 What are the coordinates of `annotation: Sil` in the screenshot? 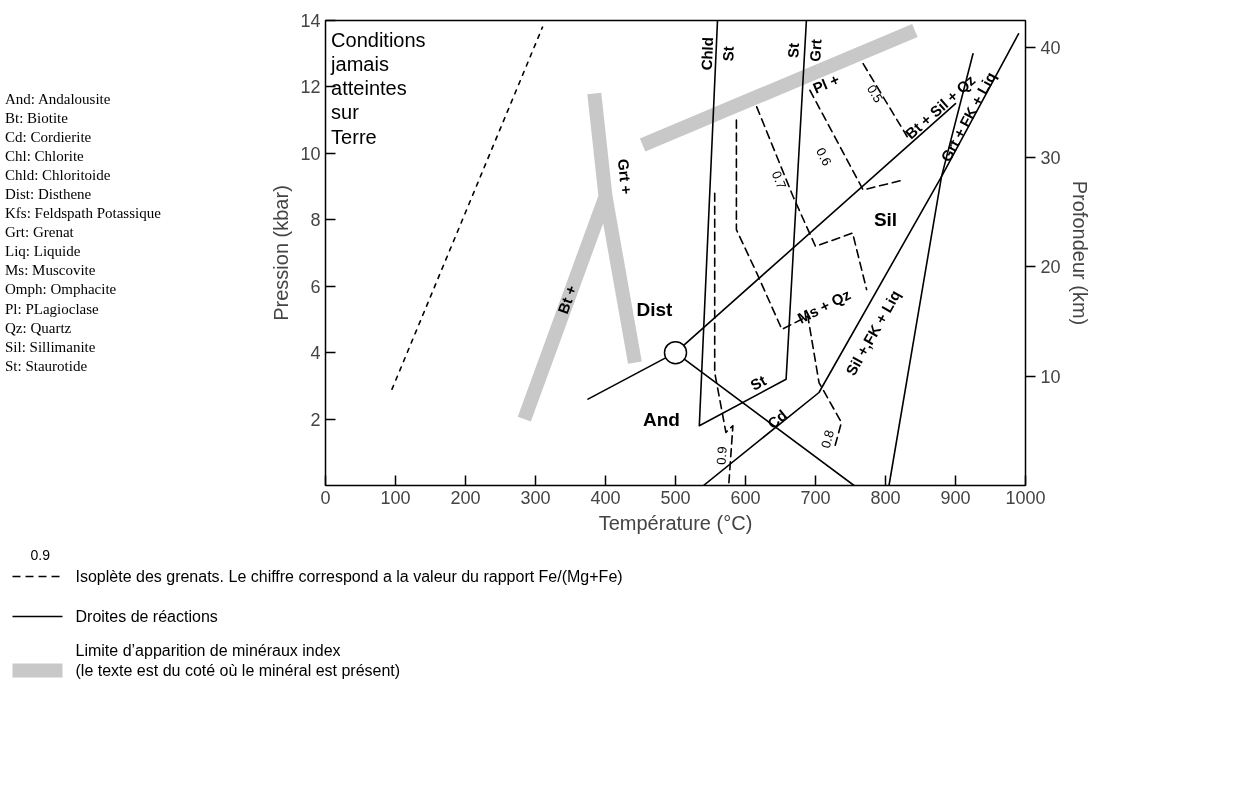 It's located at (885, 220).